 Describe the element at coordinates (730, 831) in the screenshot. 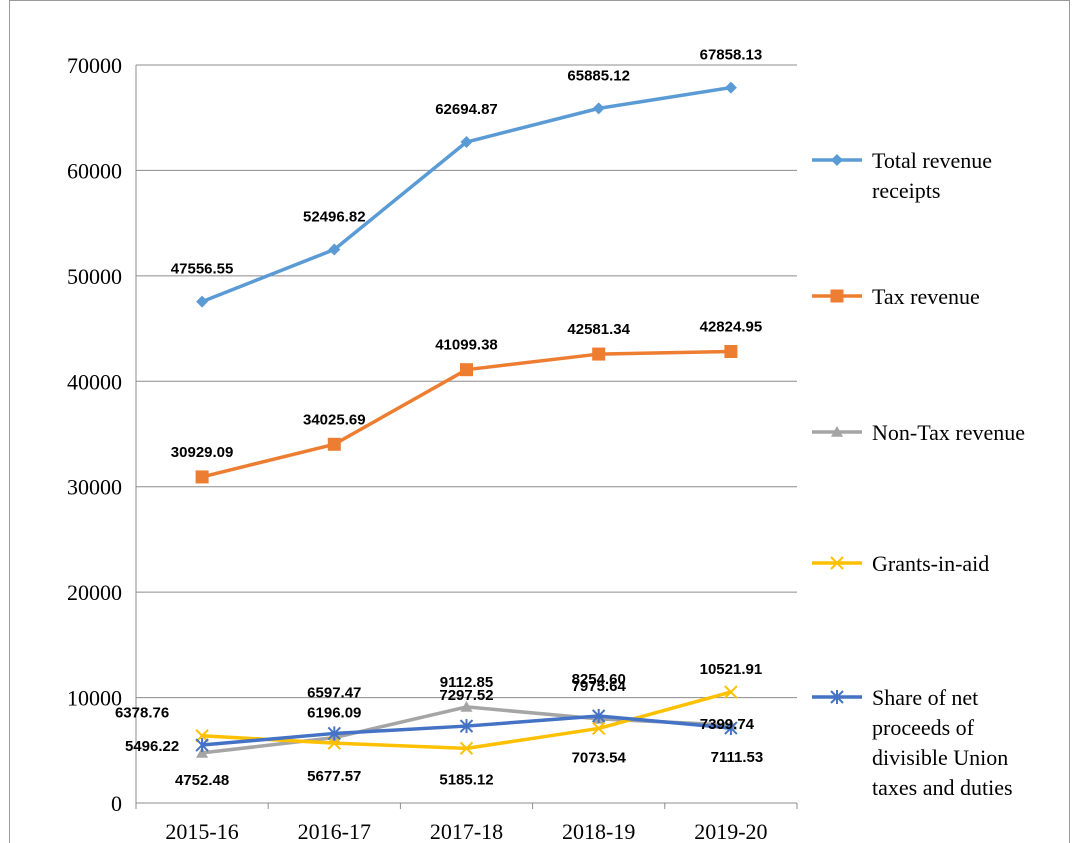

I see `x-tick-label: 2019-20` at that location.